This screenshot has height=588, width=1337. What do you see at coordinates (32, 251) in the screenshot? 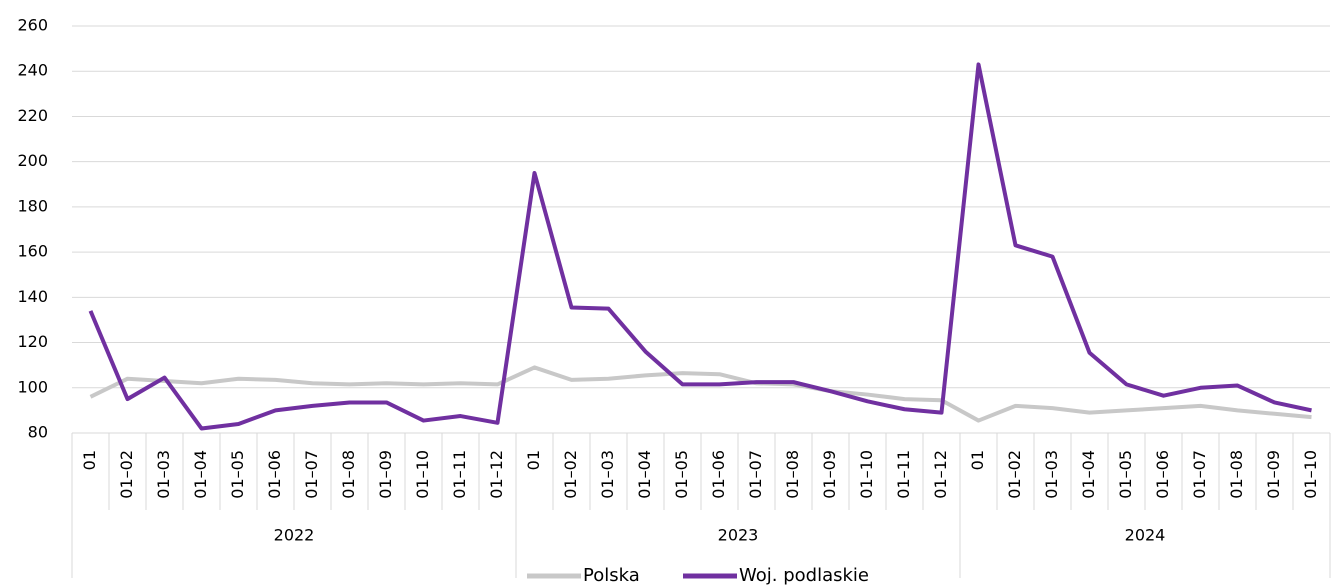
I see `y-tick-label: 160` at bounding box center [32, 251].